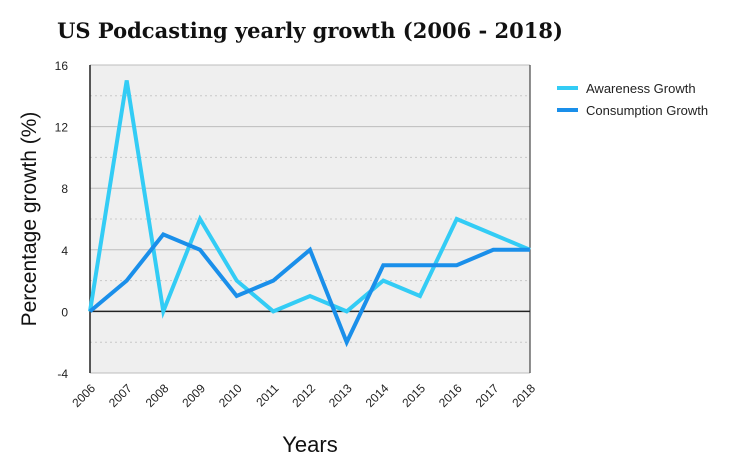 This screenshot has height=464, width=730. What do you see at coordinates (62, 128) in the screenshot?
I see `y-tick-label: 12` at bounding box center [62, 128].